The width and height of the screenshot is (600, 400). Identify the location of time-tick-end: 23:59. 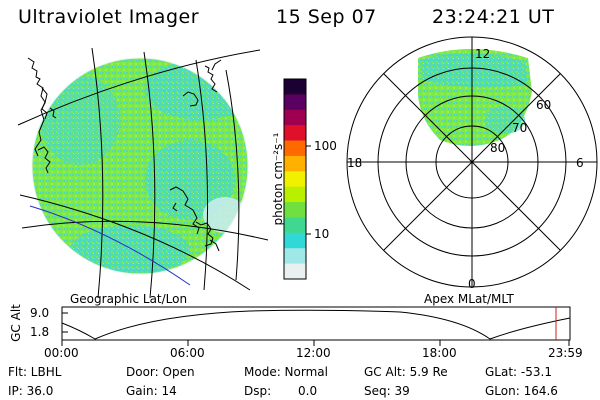
(565, 353).